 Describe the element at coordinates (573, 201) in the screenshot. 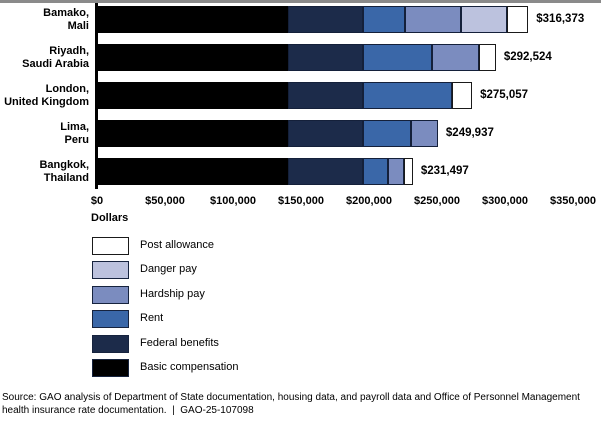

I see `x-tick-label: $350,000` at that location.